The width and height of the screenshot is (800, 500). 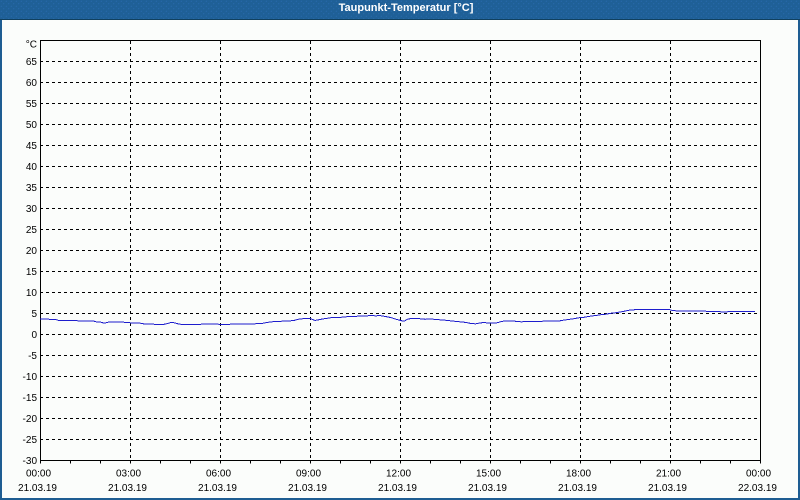 What do you see at coordinates (578, 474) in the screenshot?
I see `svg-text: 18:00` at bounding box center [578, 474].